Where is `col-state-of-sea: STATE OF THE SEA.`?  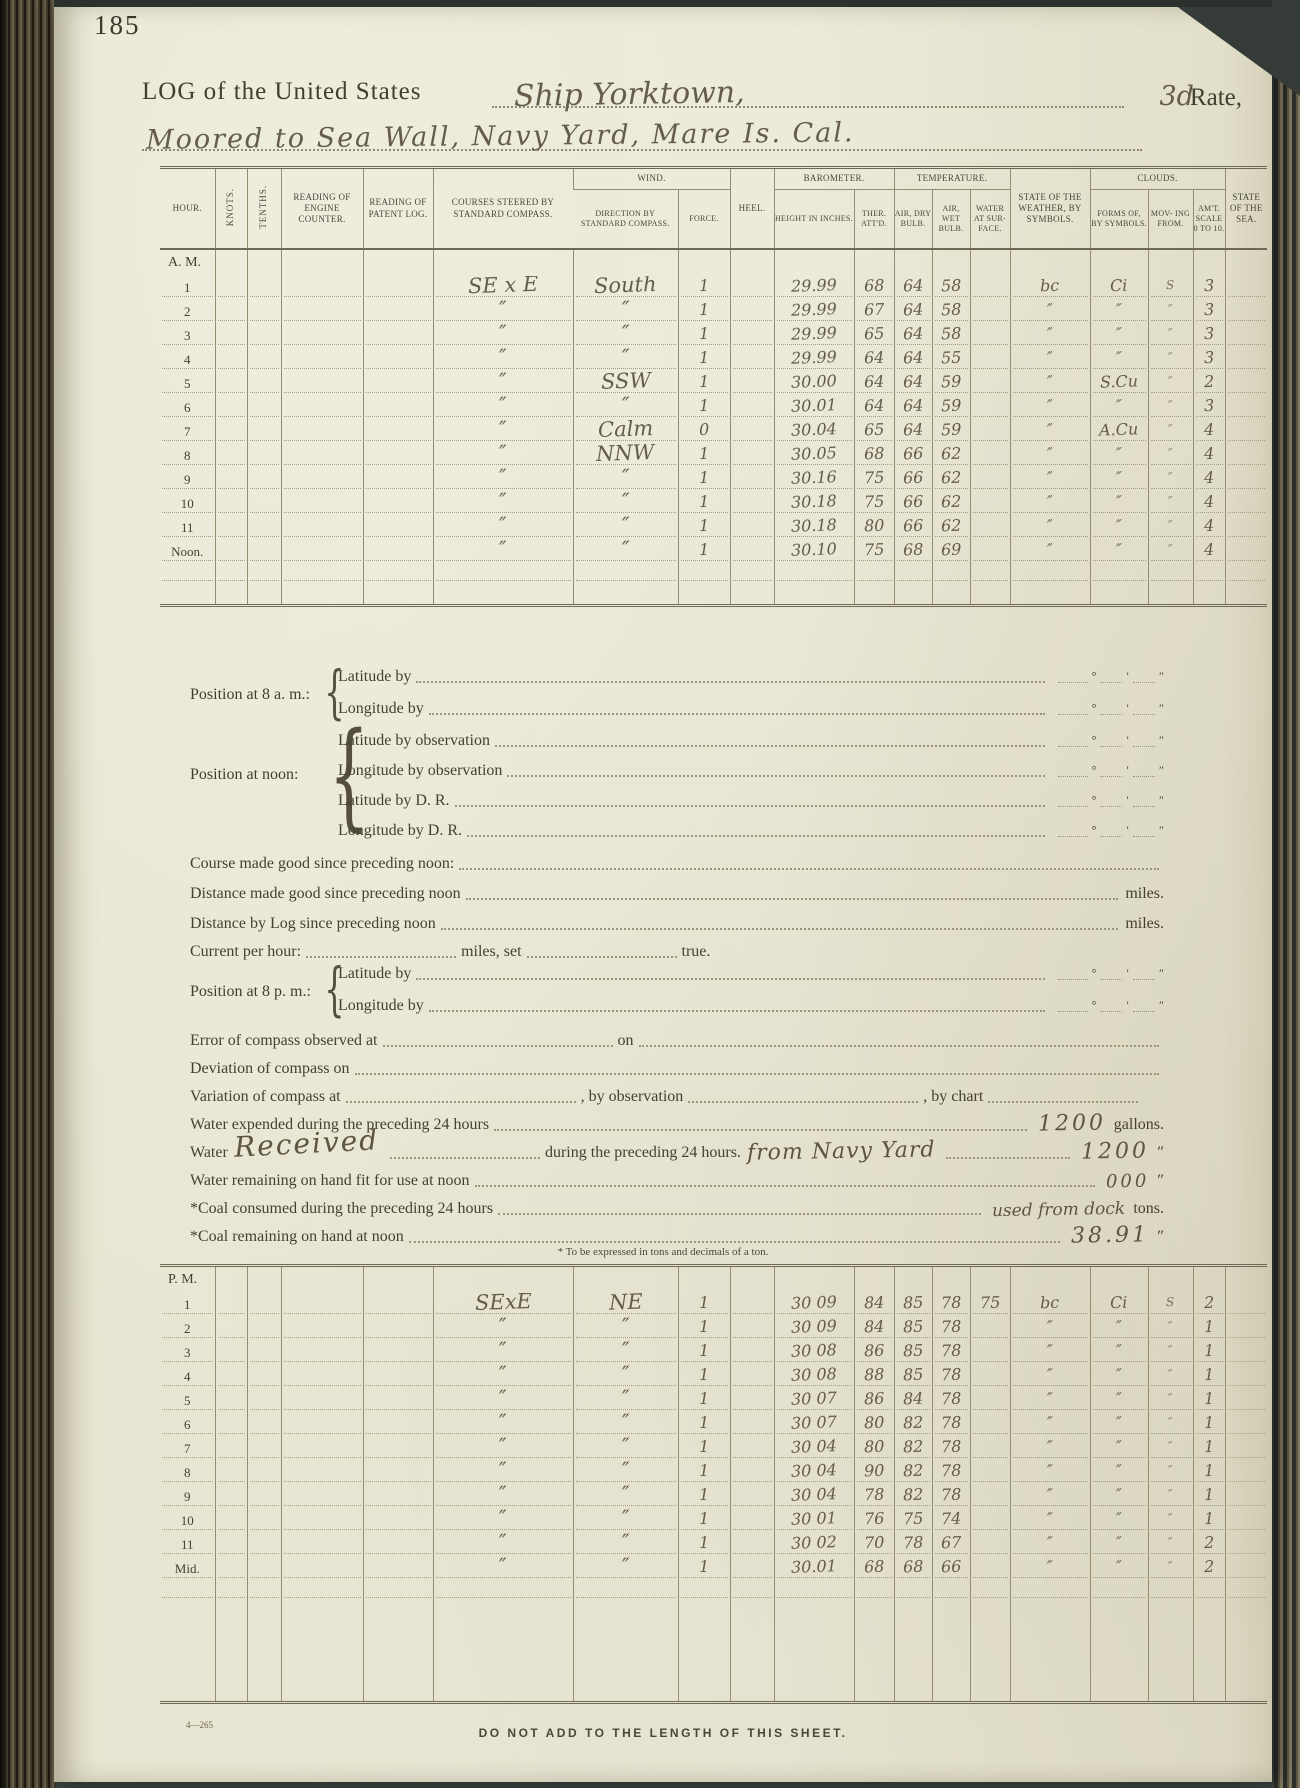
col-state-of-sea: STATE OF THE SEA. is located at coordinates (1246, 208).